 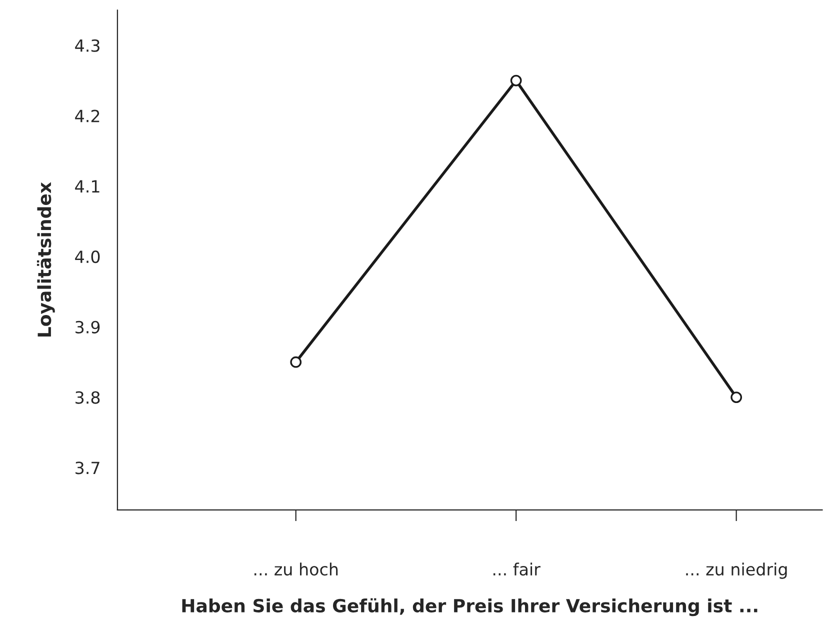 What do you see at coordinates (516, 569) in the screenshot?
I see `x-tick-label: ... fair` at bounding box center [516, 569].